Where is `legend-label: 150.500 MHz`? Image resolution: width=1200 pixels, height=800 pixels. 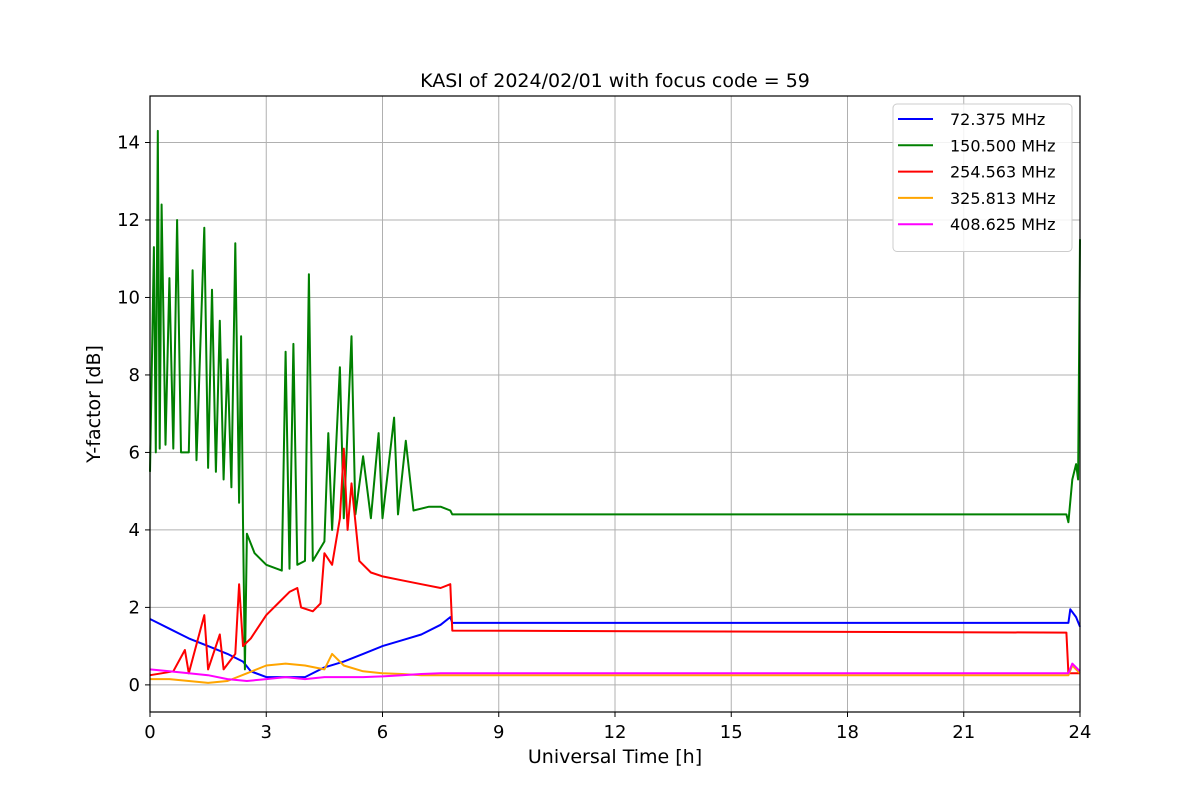
legend-label: 150.500 MHz is located at coordinates (1002, 145).